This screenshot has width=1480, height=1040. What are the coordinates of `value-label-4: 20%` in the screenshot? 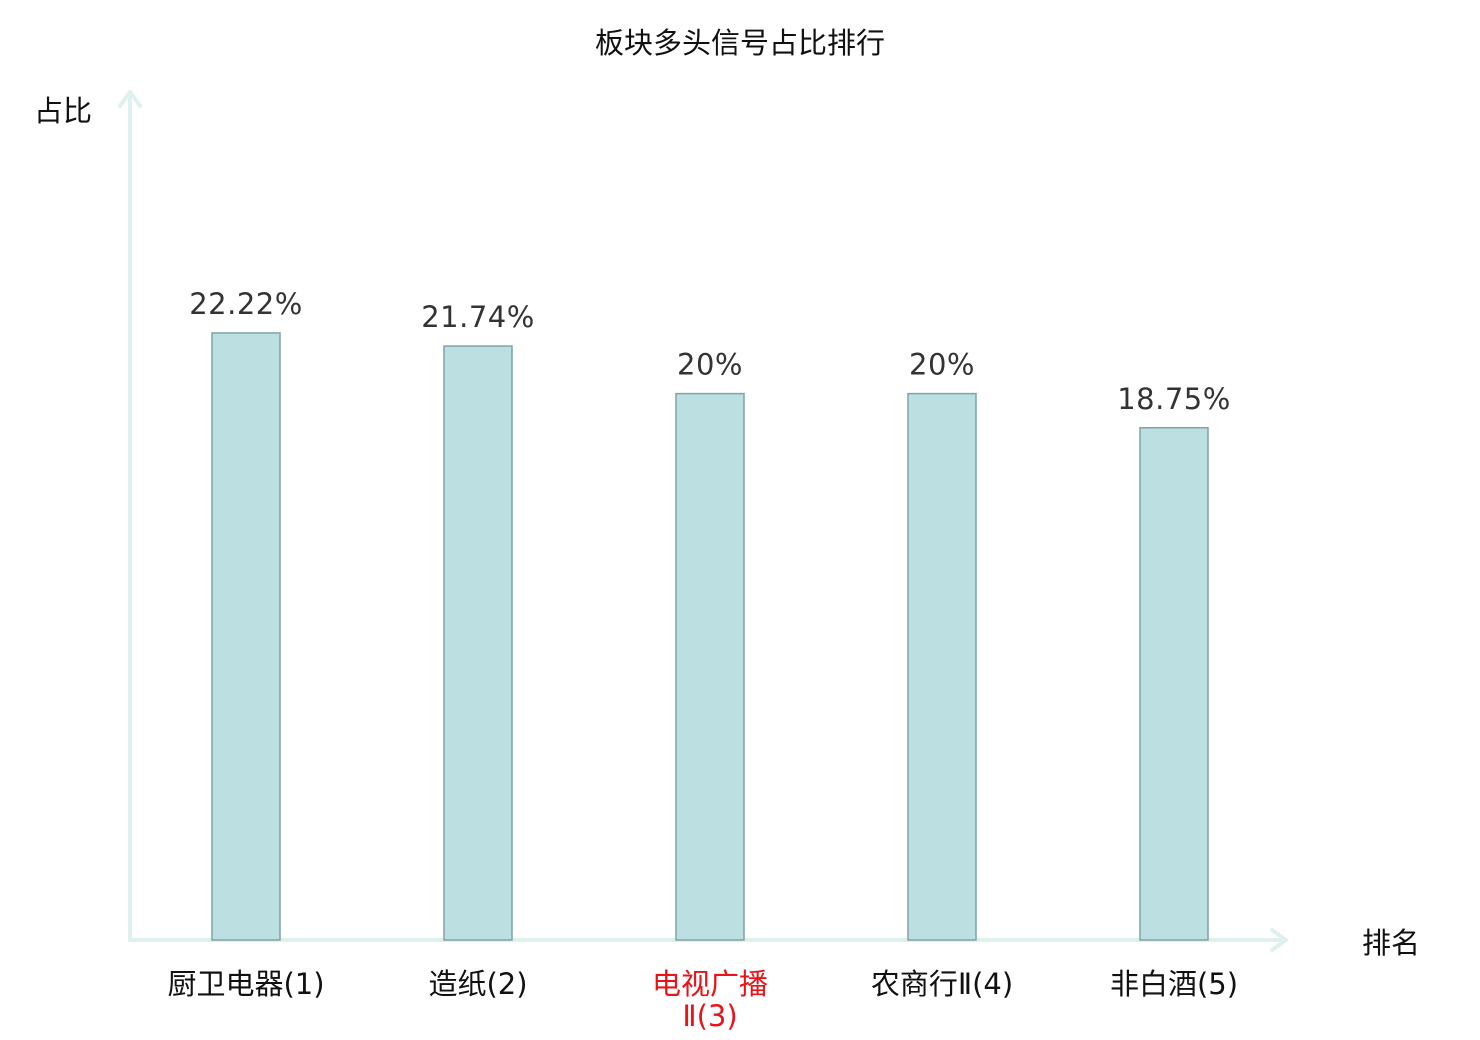 It's located at (942, 365).